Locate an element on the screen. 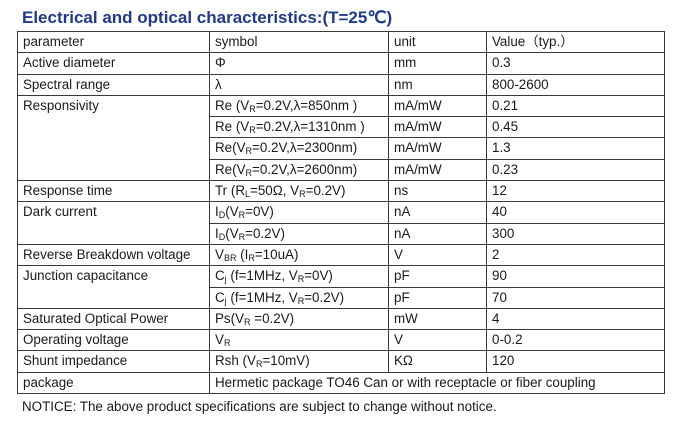 This screenshot has width=683, height=438. symbol-cell: ID(VR=0V) is located at coordinates (299, 212).